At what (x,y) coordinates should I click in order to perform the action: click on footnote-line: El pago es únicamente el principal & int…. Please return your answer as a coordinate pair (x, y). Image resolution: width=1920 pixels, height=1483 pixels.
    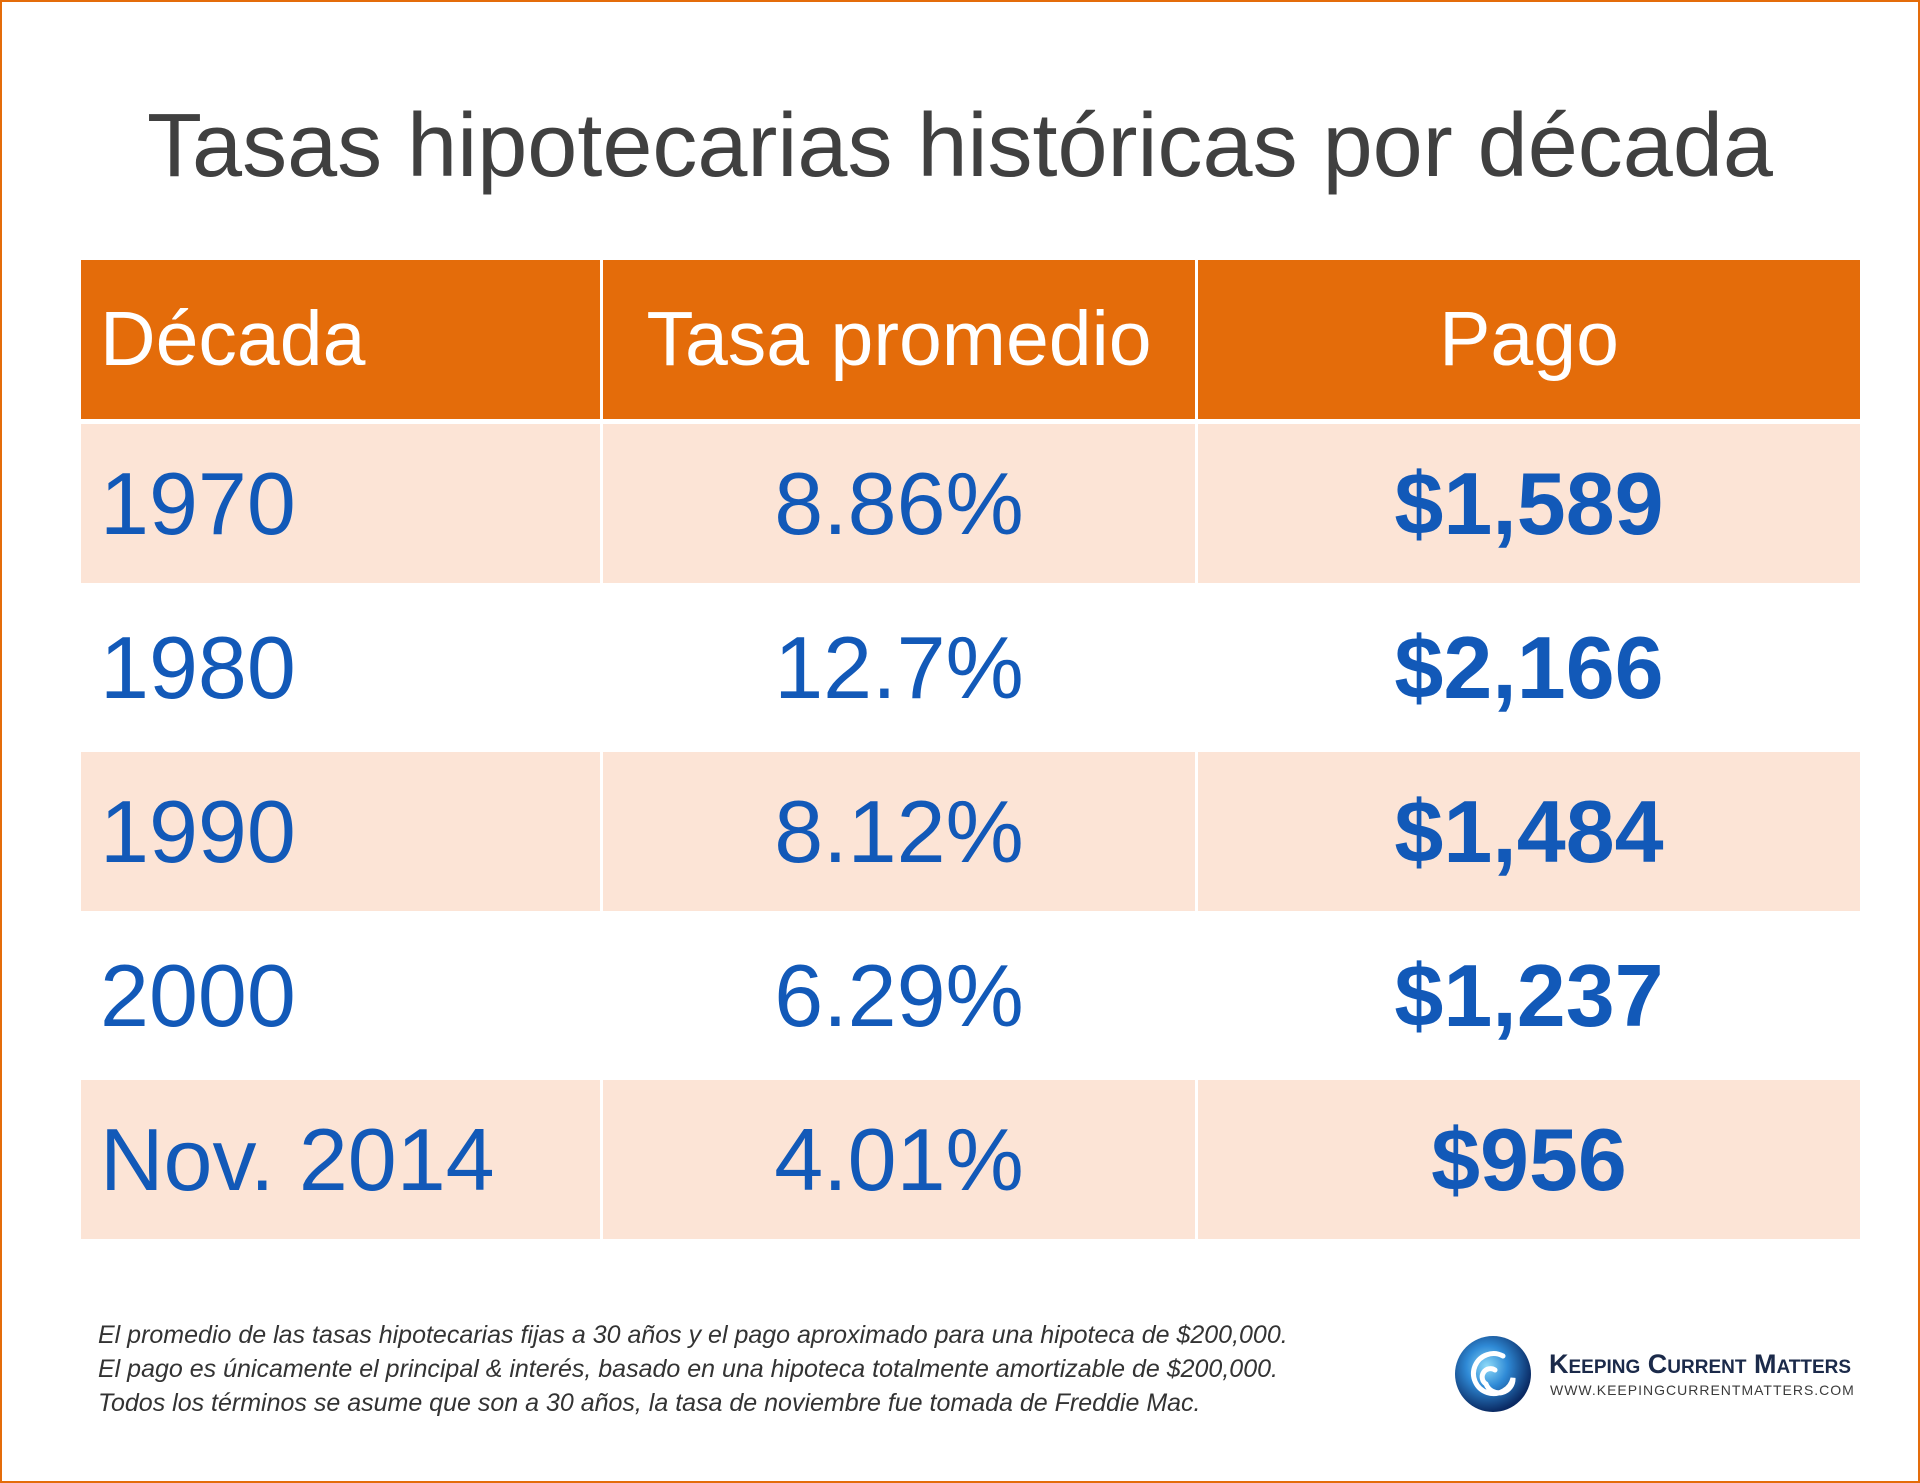
    Looking at the image, I should click on (688, 1369).